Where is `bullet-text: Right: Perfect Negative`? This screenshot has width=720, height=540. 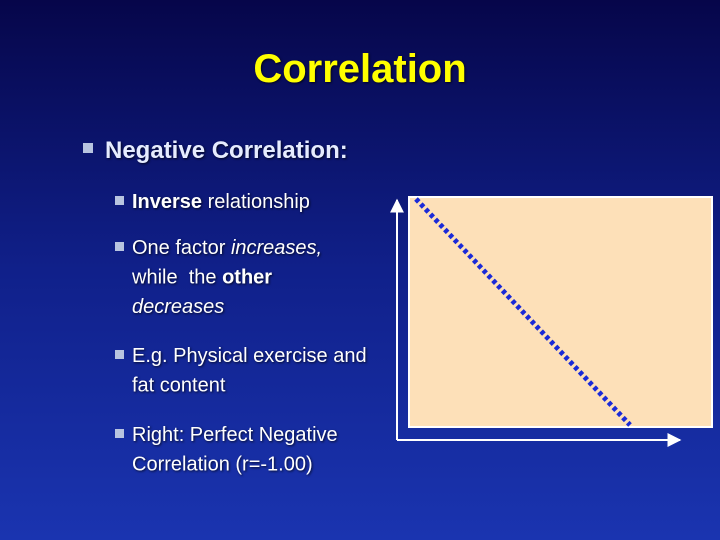
bullet-text: Right: Perfect Negative is located at coordinates (235, 435).